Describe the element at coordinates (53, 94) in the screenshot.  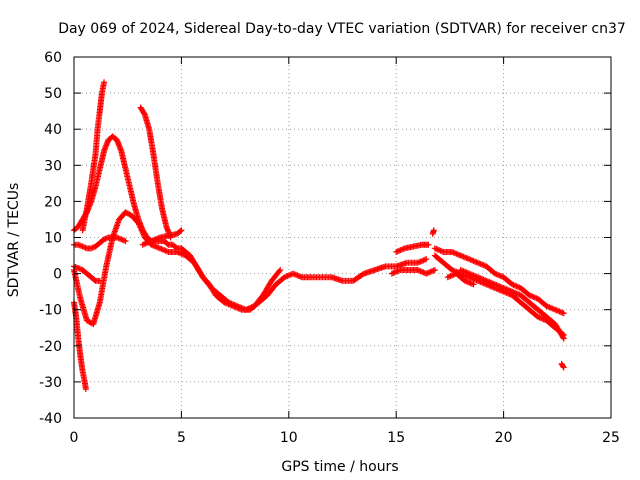
I see `y-tick-label: 50` at that location.